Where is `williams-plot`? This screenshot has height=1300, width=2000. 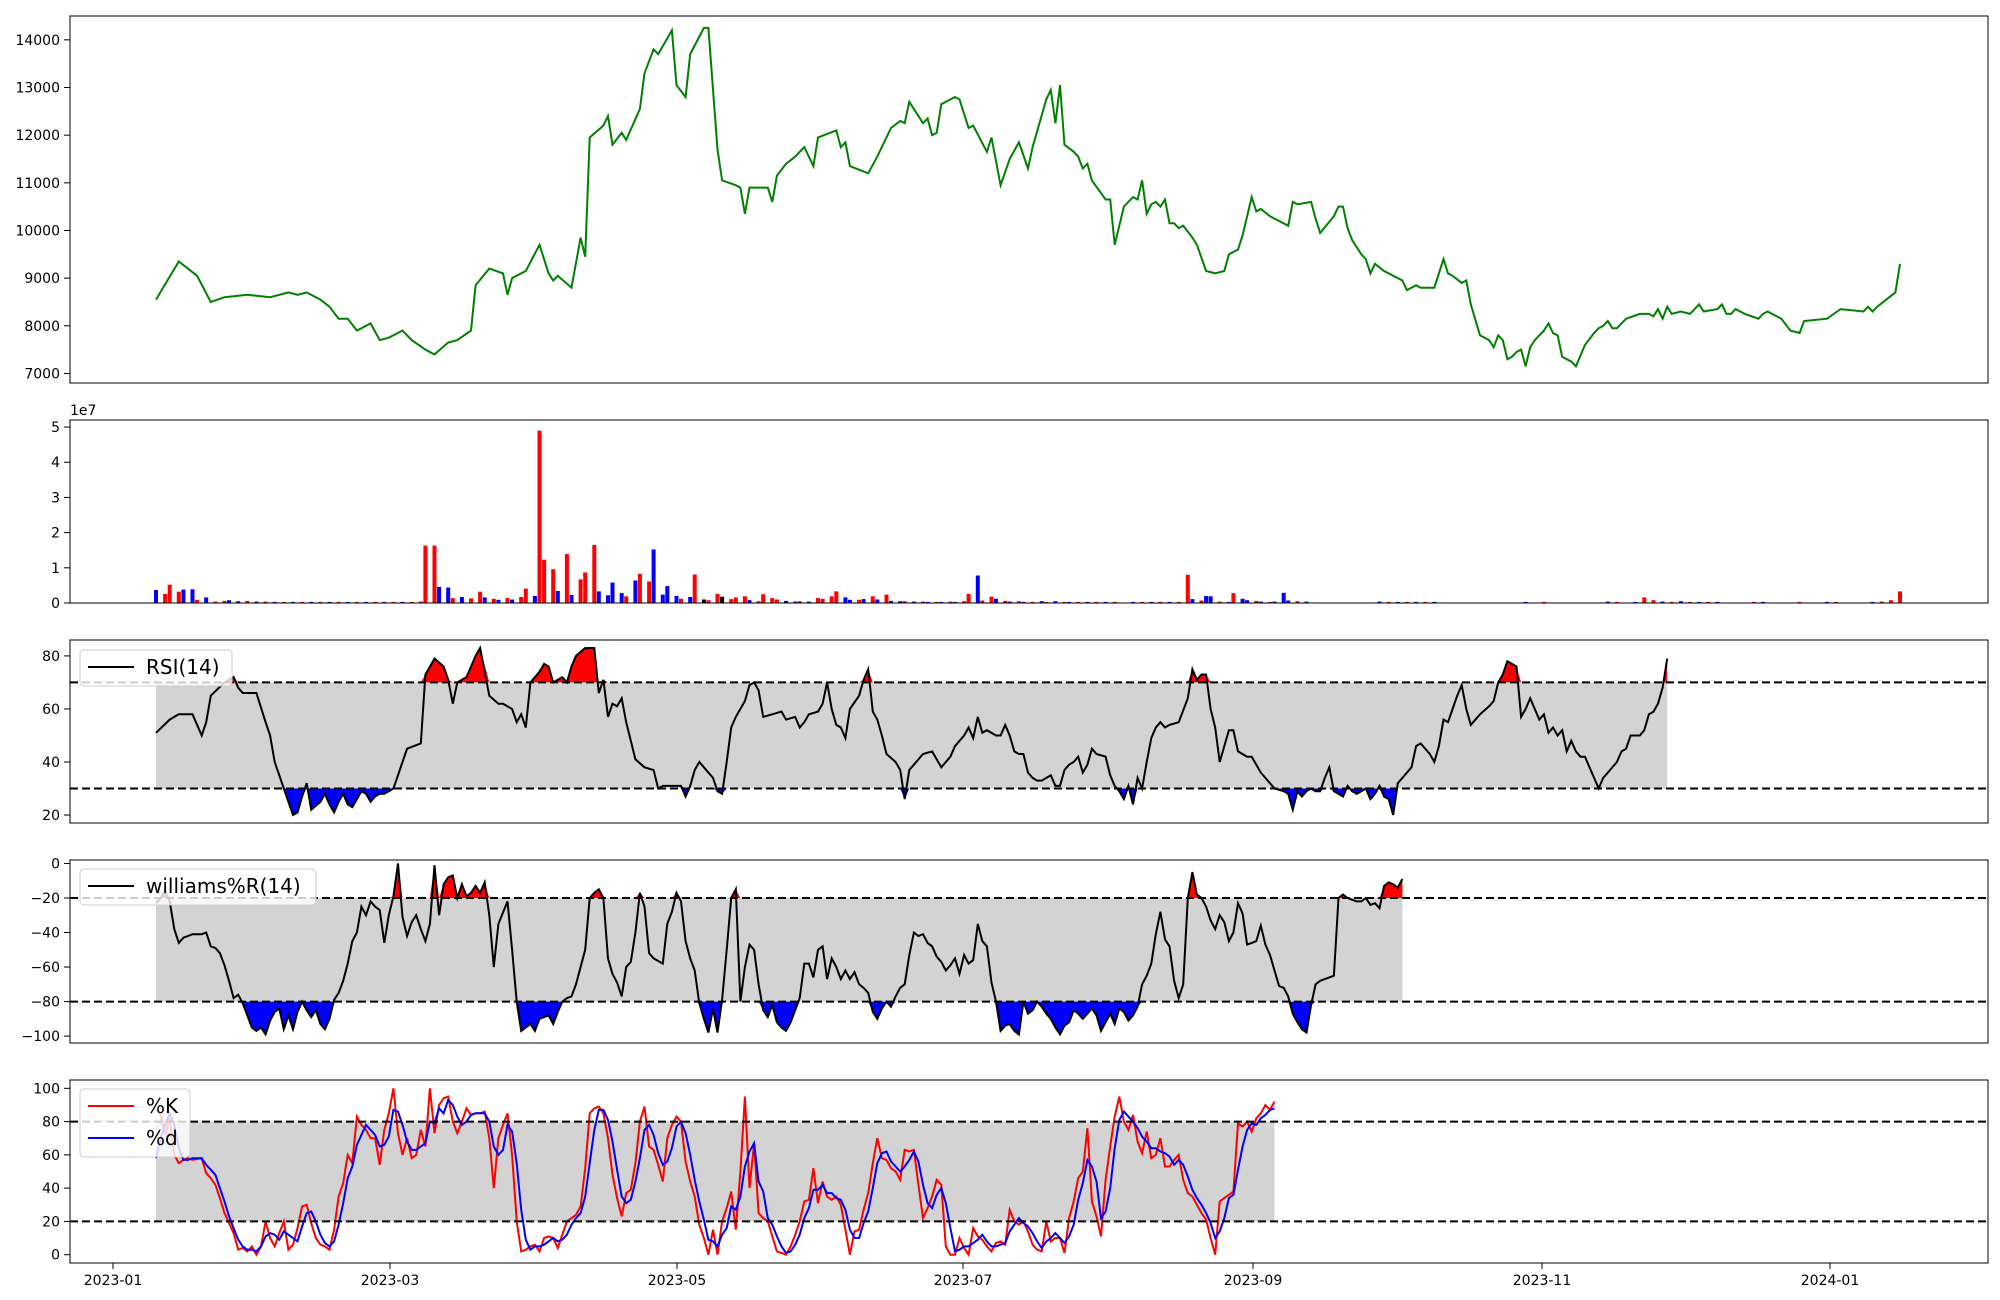 williams-plot is located at coordinates (1029, 950).